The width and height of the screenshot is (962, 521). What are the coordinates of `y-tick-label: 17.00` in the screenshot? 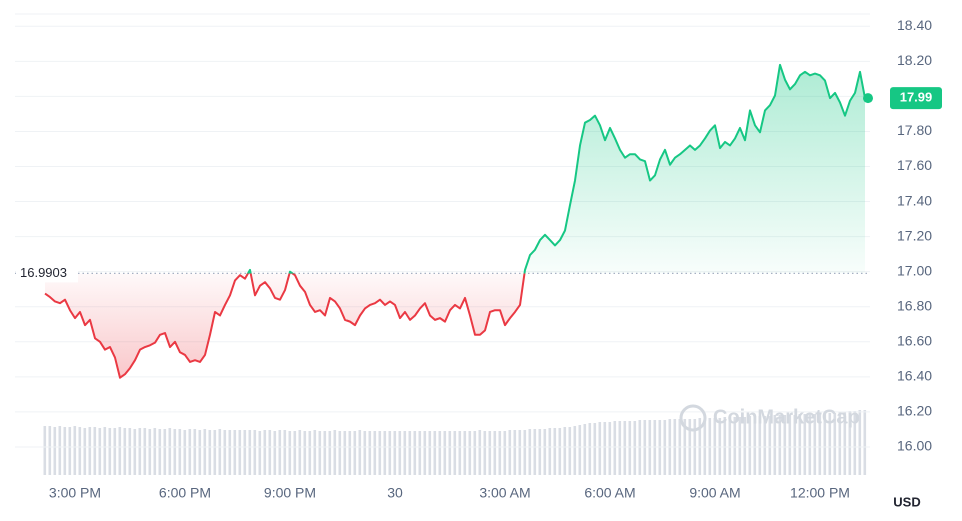 It's located at (914, 270).